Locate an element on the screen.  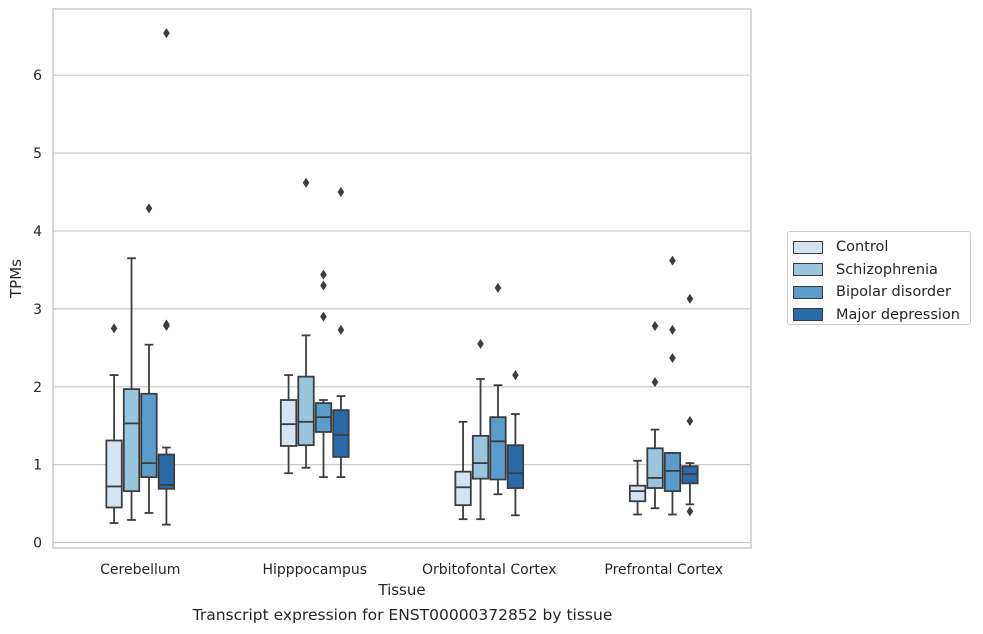
x-tick-label: Hipppocampus is located at coordinates (314, 570).